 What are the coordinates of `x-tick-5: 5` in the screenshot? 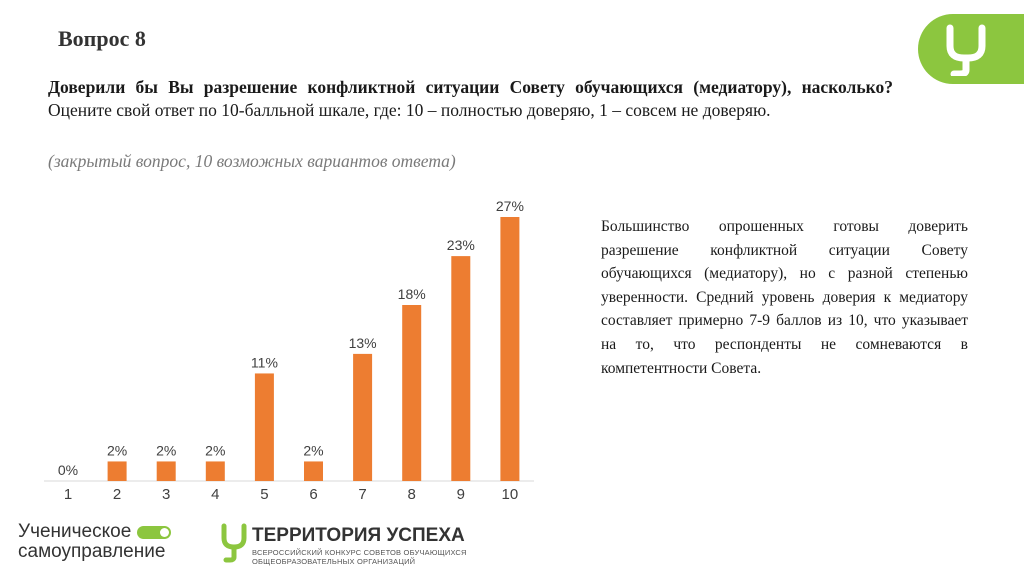 It's located at (264, 494).